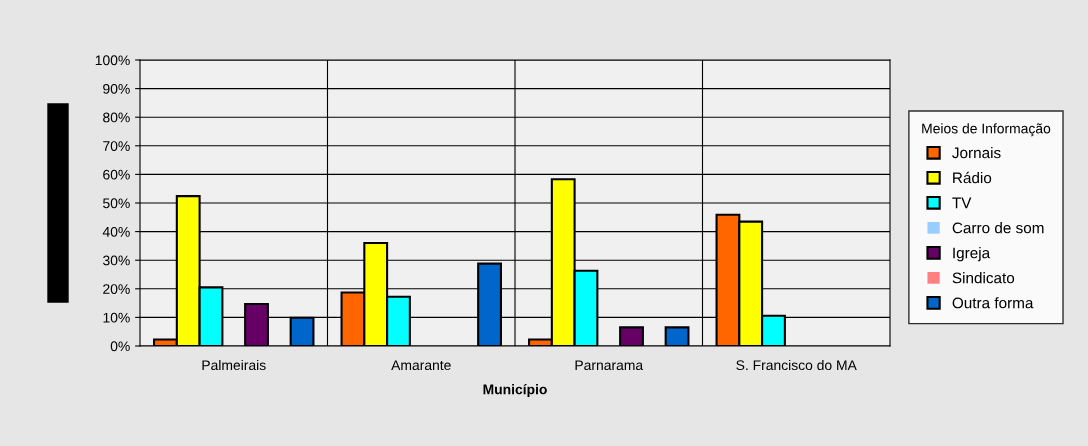 Image resolution: width=1088 pixels, height=446 pixels. Describe the element at coordinates (112, 60) in the screenshot. I see `y-tick-label: 100%` at that location.